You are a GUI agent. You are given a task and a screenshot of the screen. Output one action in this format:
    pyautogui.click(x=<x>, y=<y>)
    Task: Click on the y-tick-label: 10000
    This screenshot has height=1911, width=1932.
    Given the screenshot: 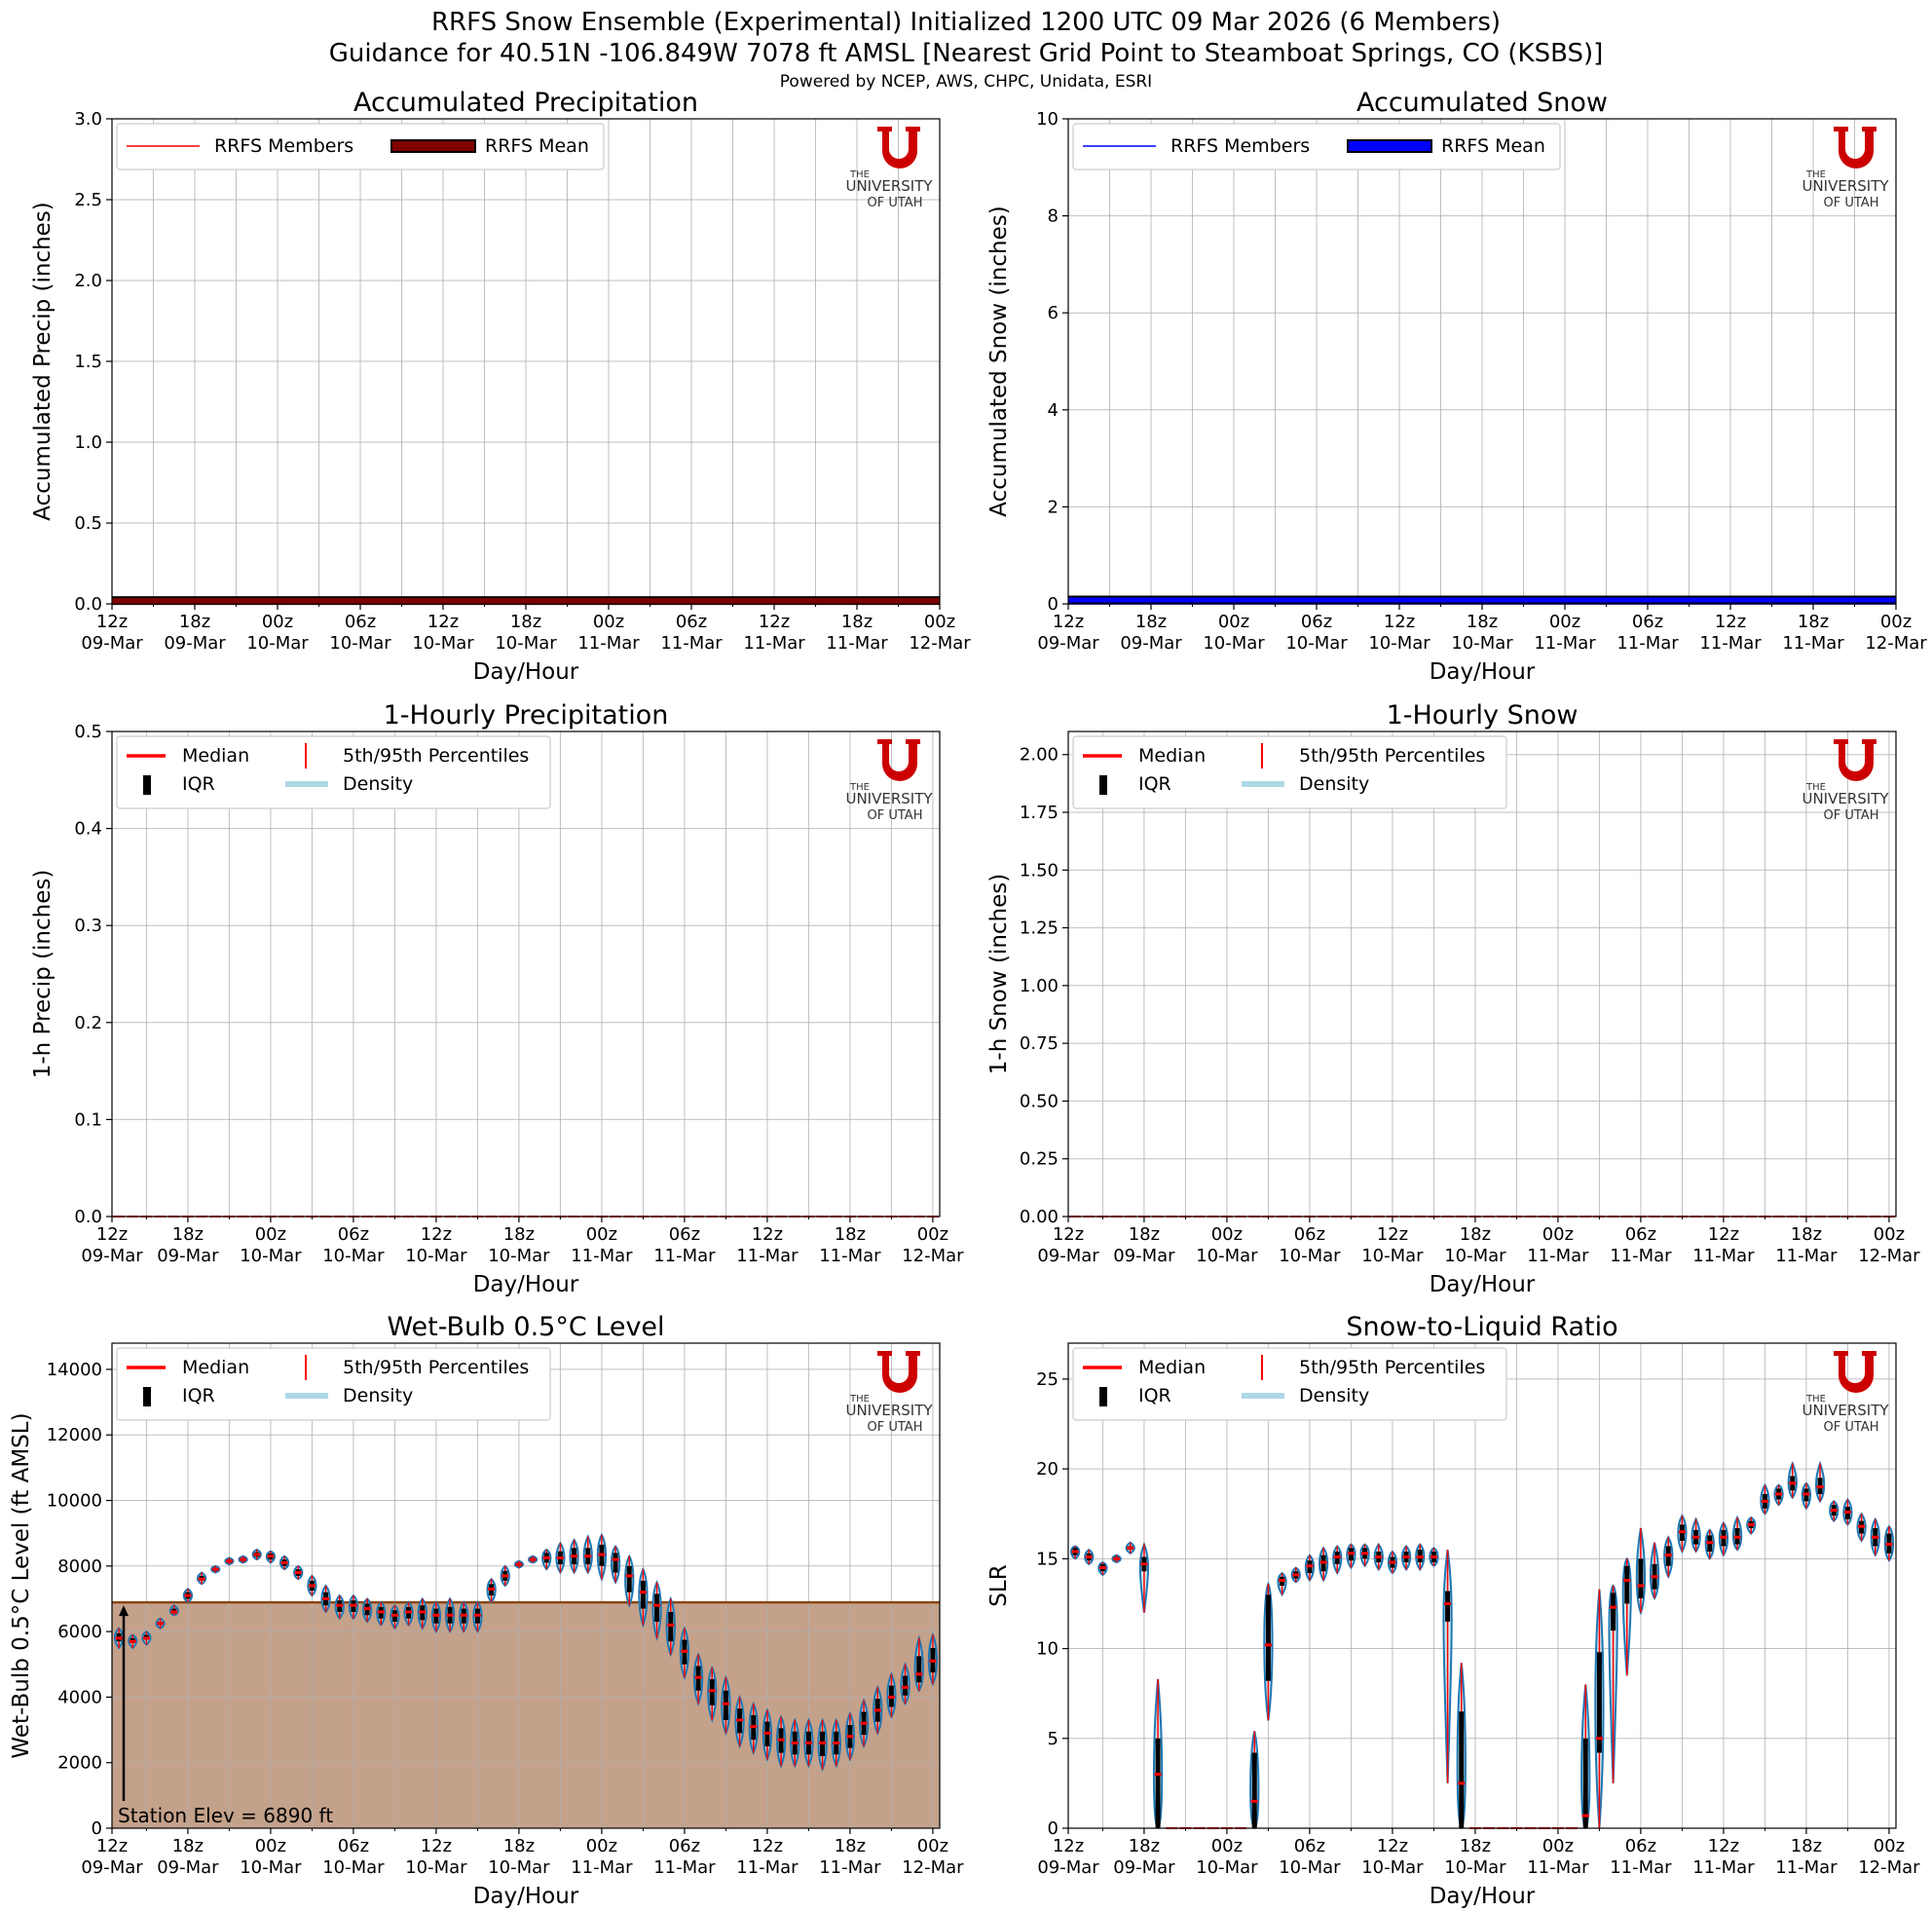 What is the action you would take?
    pyautogui.click(x=74, y=1501)
    